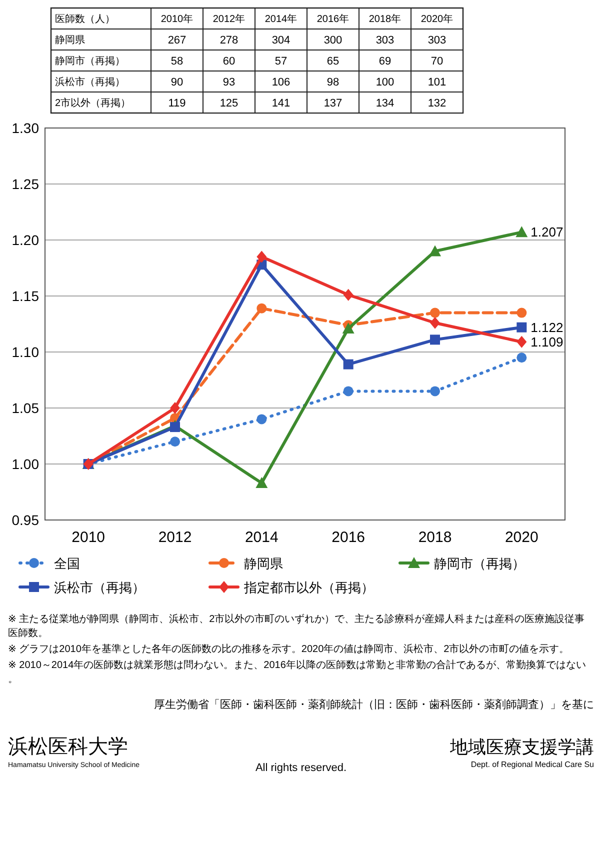 This screenshot has width=602, height=859. Describe the element at coordinates (547, 342) in the screenshot. I see `annotation: 1.109` at that location.